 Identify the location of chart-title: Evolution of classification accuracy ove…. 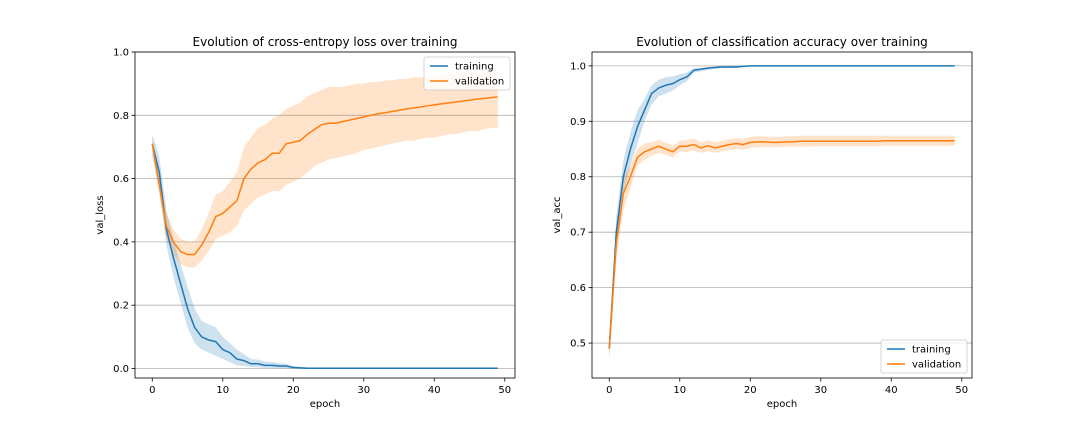
(782, 42).